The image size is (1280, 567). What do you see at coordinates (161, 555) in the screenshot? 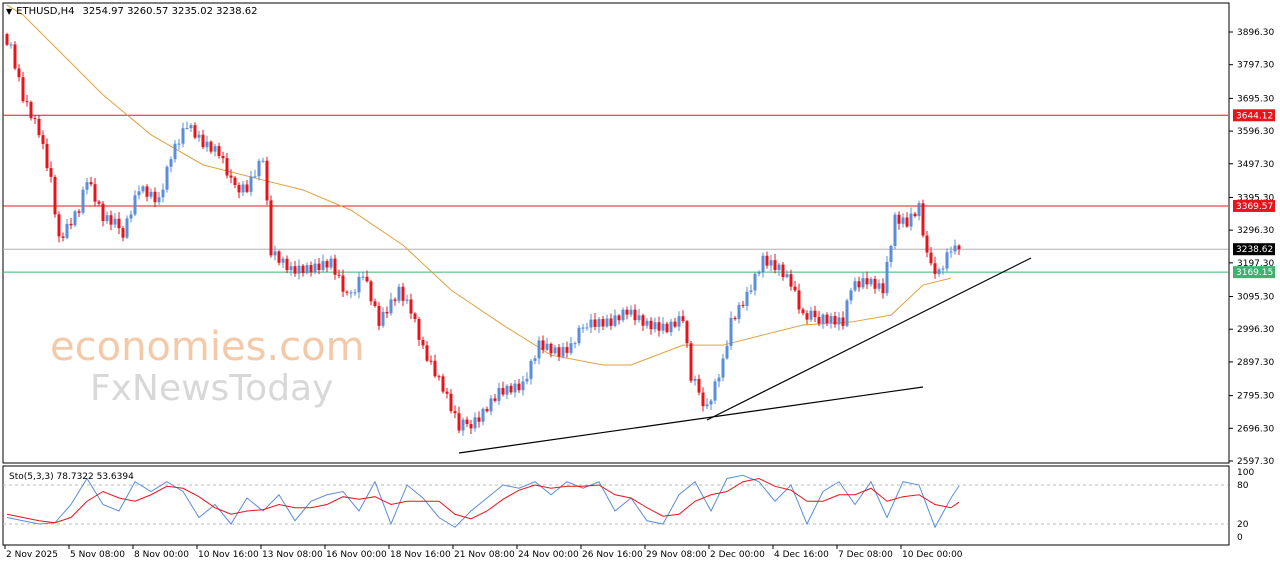
I see `time-tick-label: 8 Nov 00:00` at bounding box center [161, 555].